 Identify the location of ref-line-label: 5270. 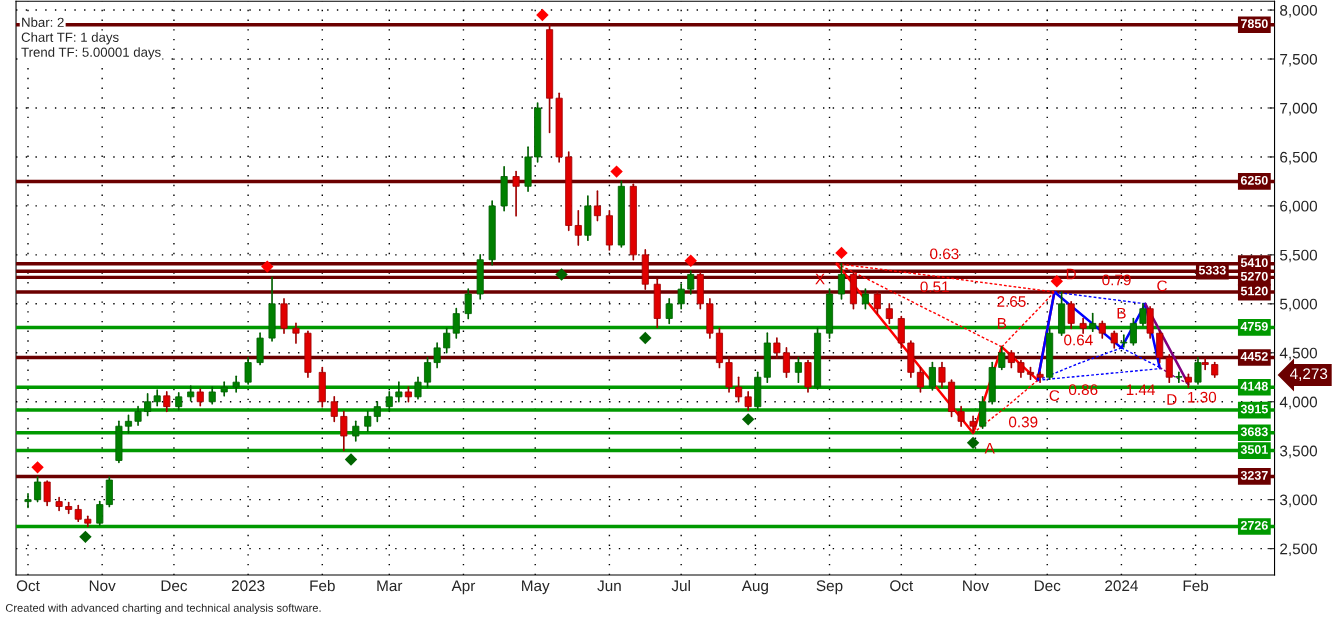
(1254, 276).